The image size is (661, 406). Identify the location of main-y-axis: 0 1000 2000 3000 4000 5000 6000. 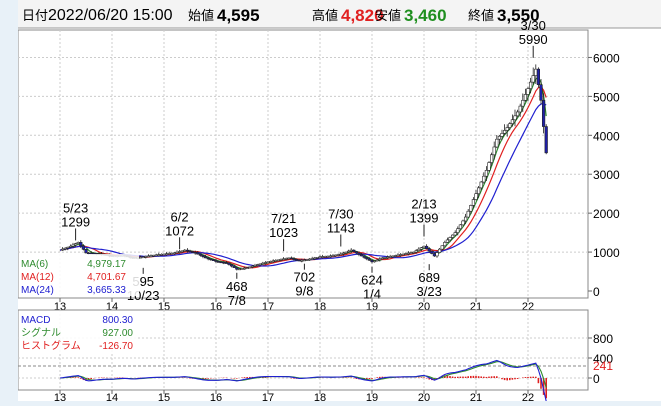
(604, 175).